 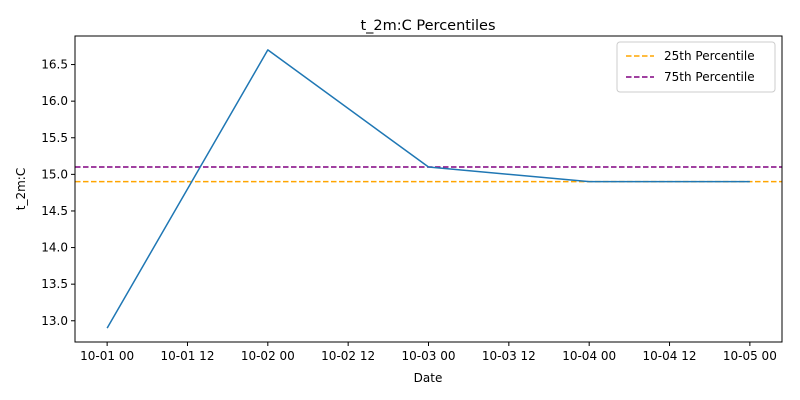 I want to click on y-tick-label: 16.5, so click(x=54, y=65).